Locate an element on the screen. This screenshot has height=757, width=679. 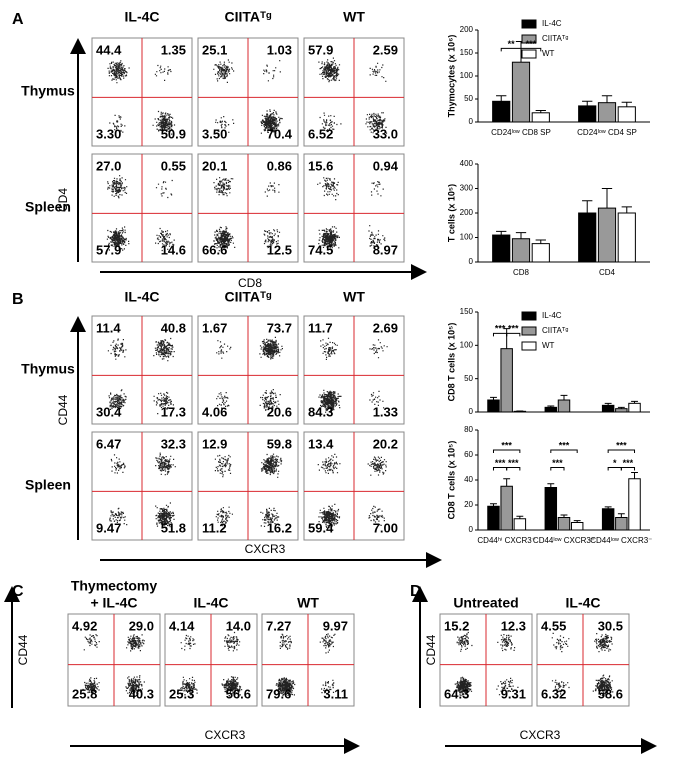
y-axis-label: CD8 T cells (x 10⁵) is located at coordinates (451, 362).